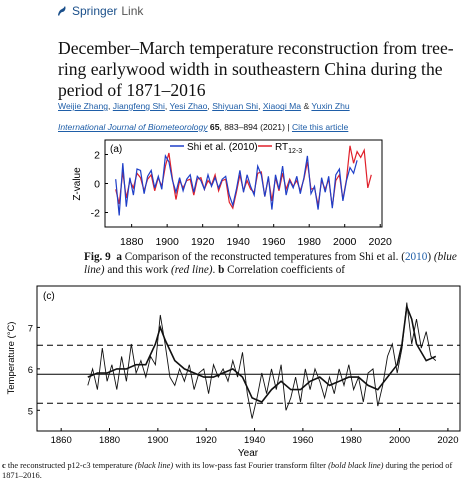  Describe the element at coordinates (188, 106) in the screenshot. I see `author-link: Yesi Zhao` at that location.